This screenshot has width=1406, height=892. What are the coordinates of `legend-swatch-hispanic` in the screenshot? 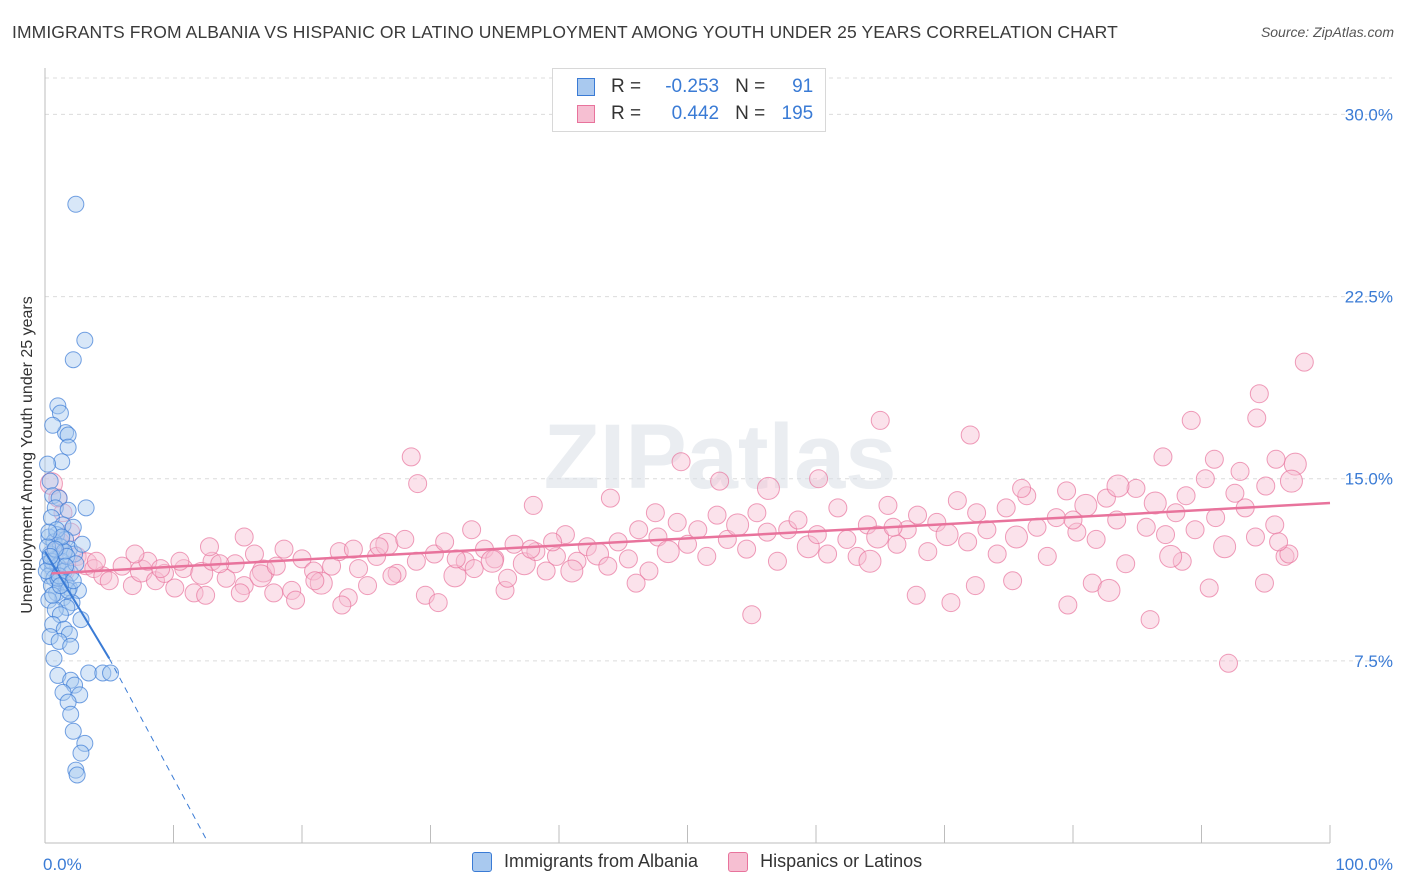 It's located at (586, 114).